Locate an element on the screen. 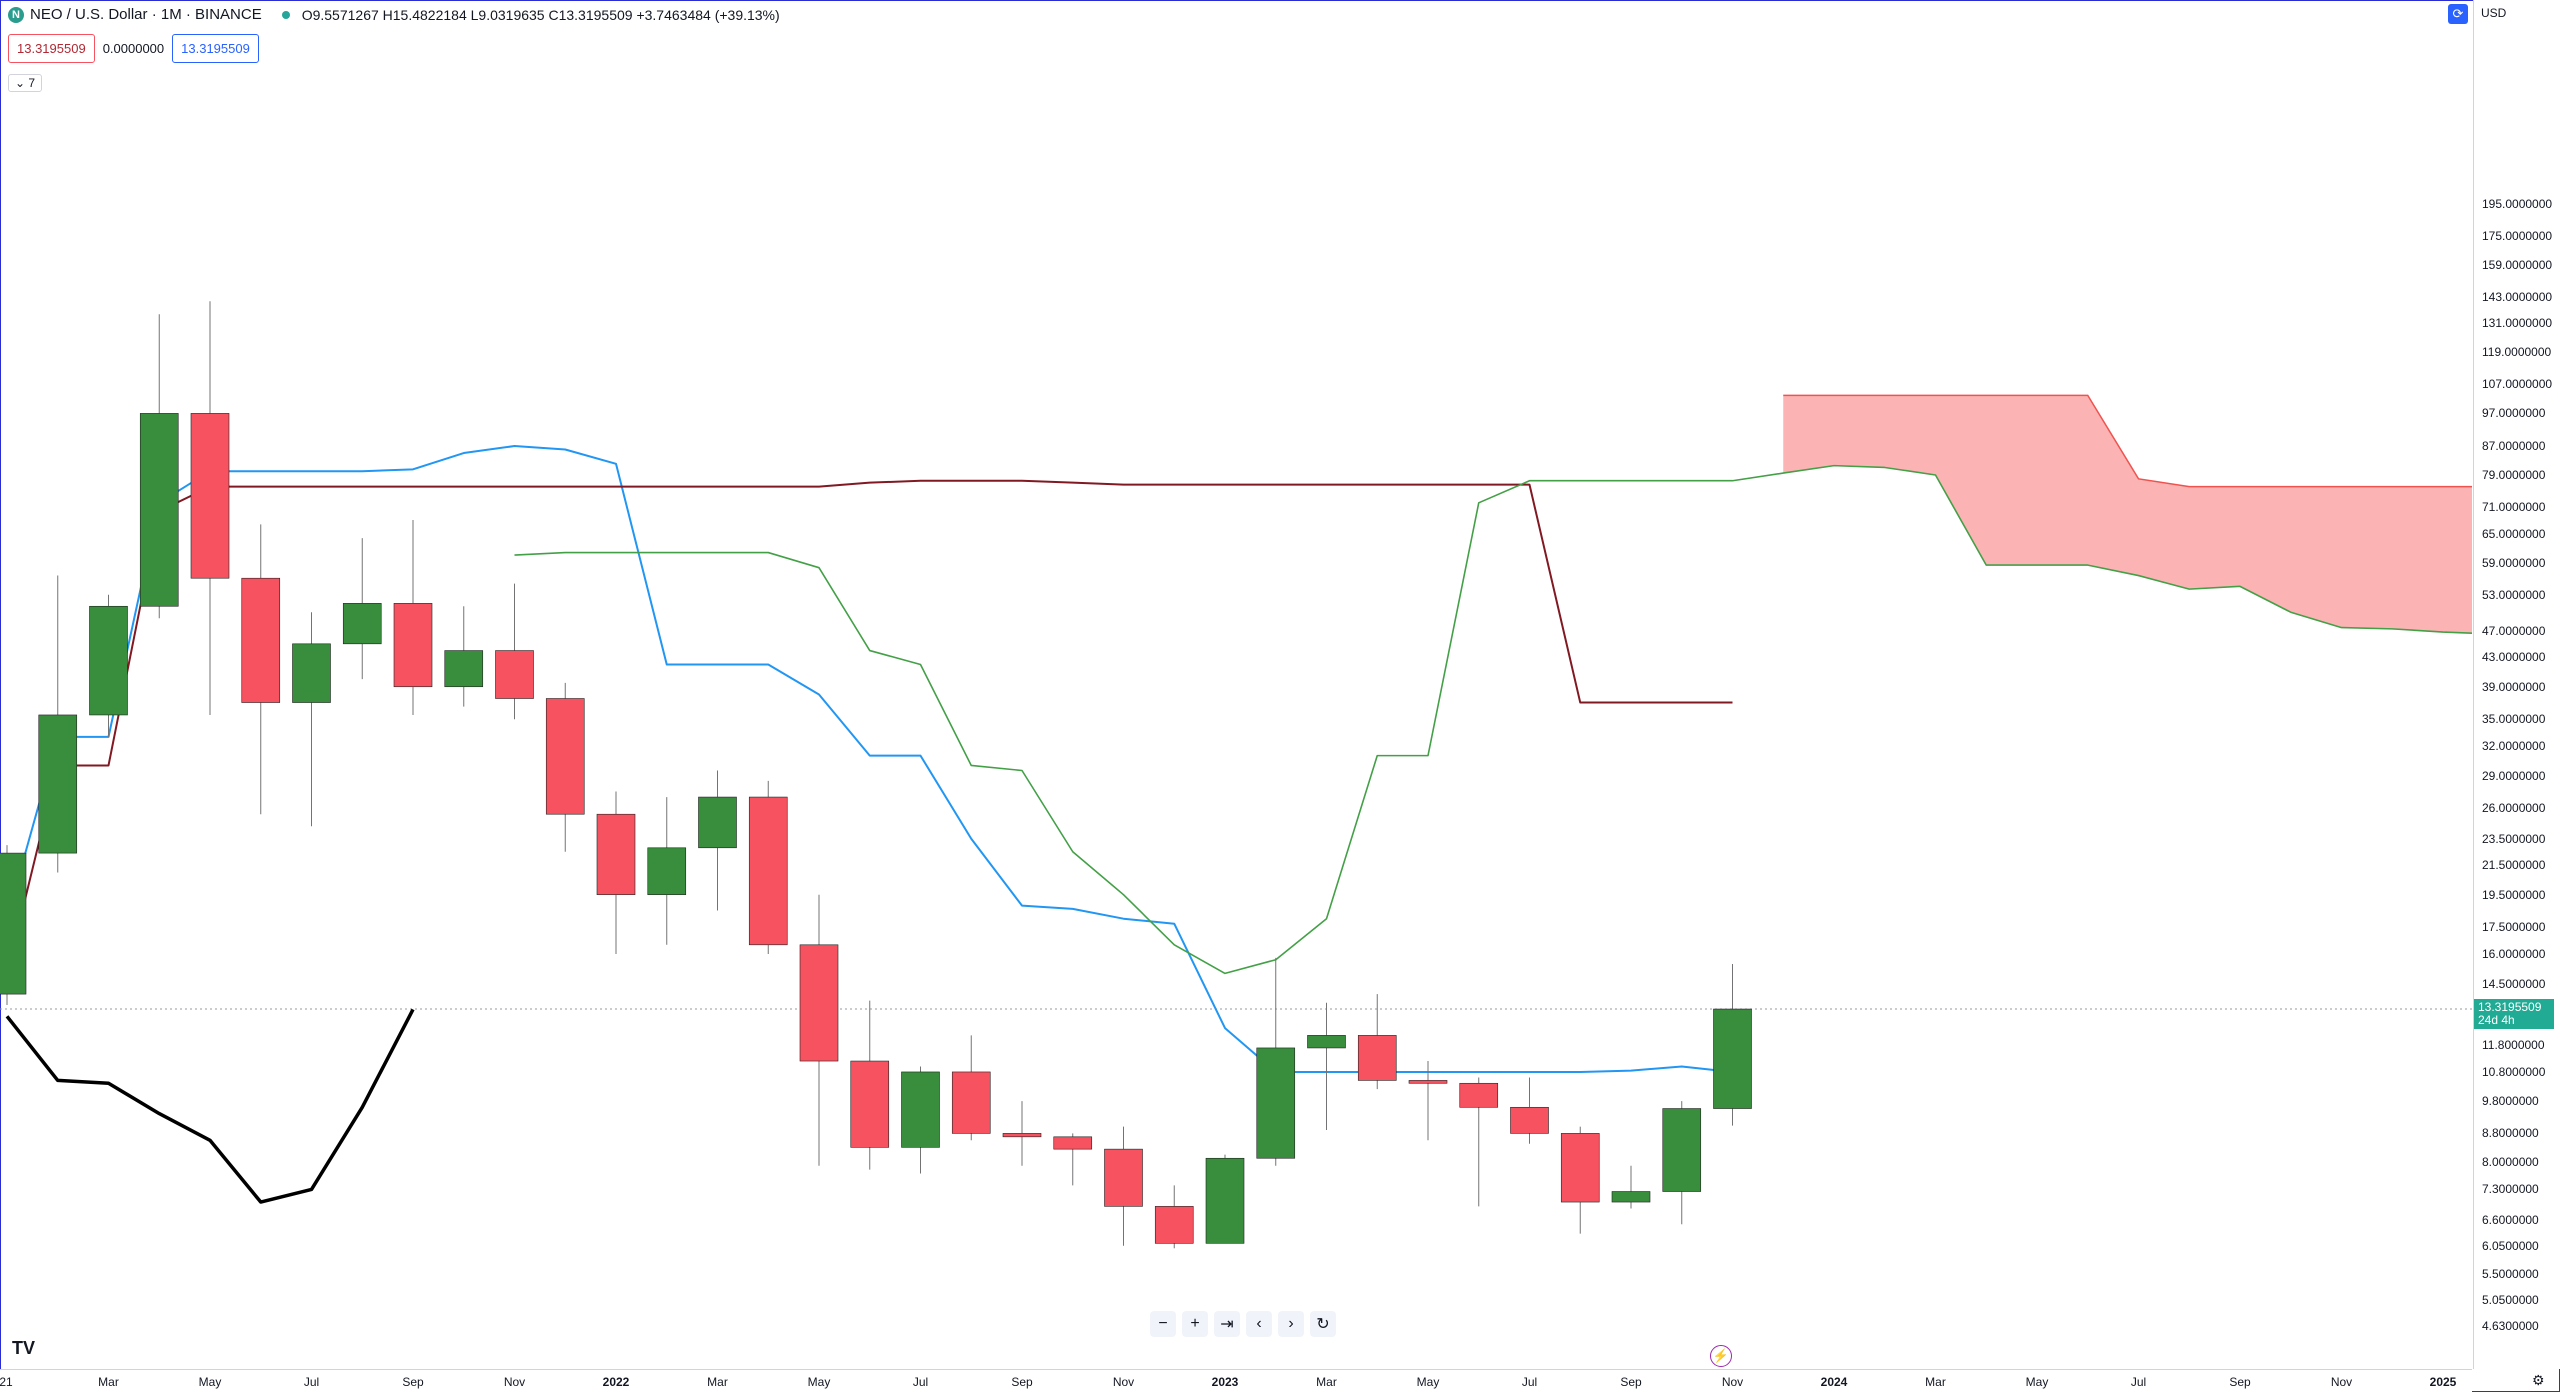 This screenshot has height=1393, width=2560. y-tick-label: 195.0000000 is located at coordinates (2517, 203).